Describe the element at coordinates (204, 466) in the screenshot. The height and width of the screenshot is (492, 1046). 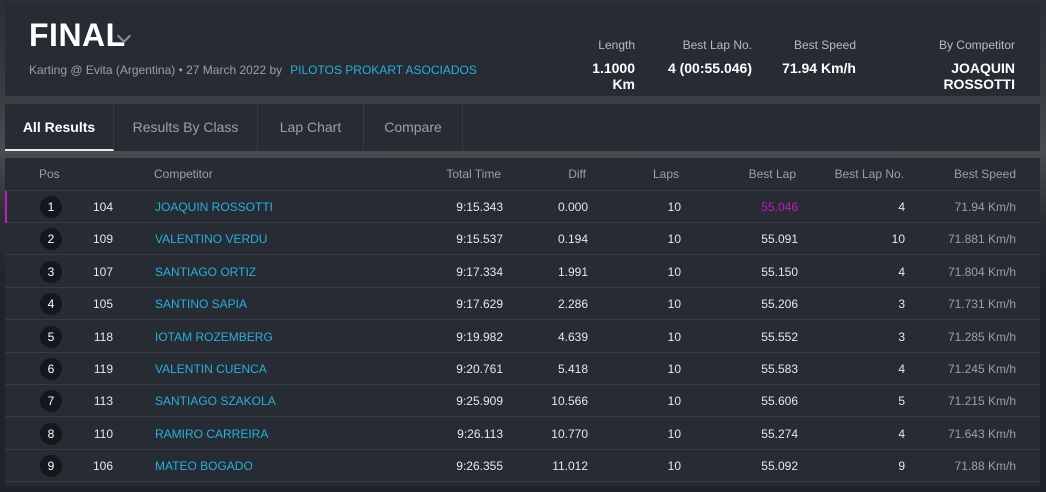
I see `competitor-name-link: MATEO BOGADO` at that location.